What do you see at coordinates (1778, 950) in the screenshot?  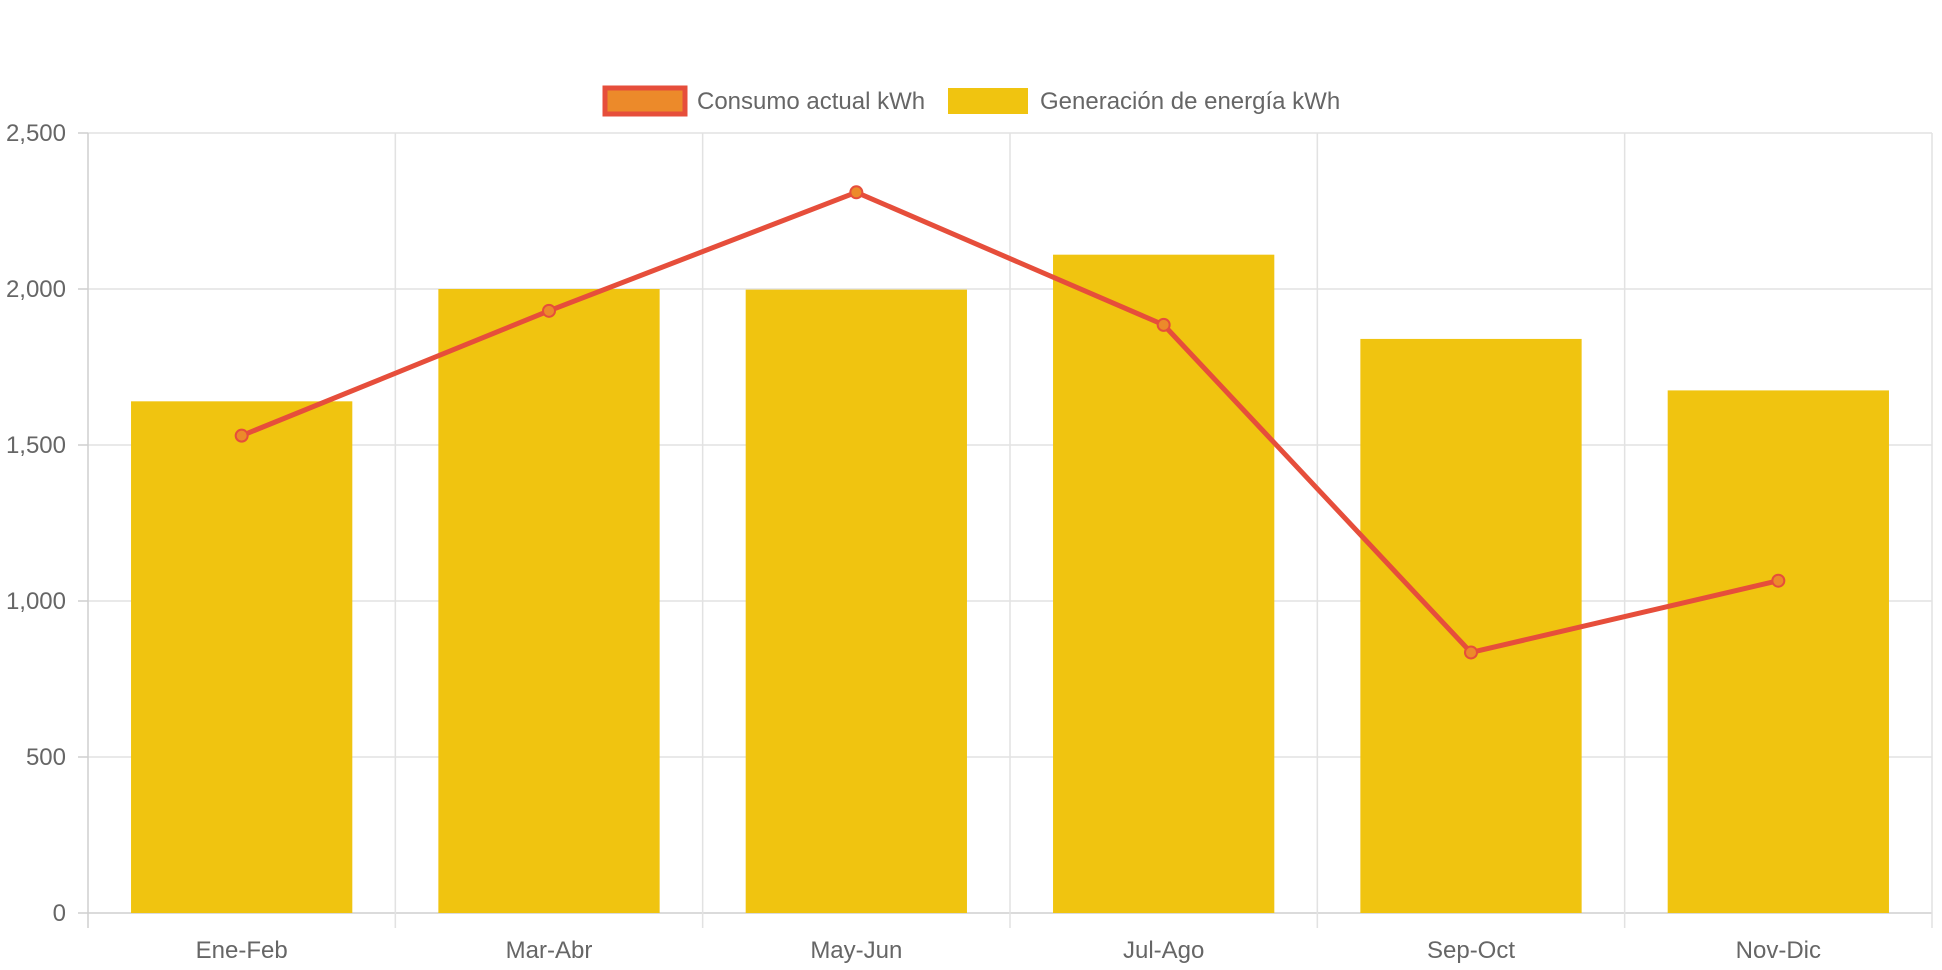 I see `x-tick-label: Nov-Dic` at bounding box center [1778, 950].